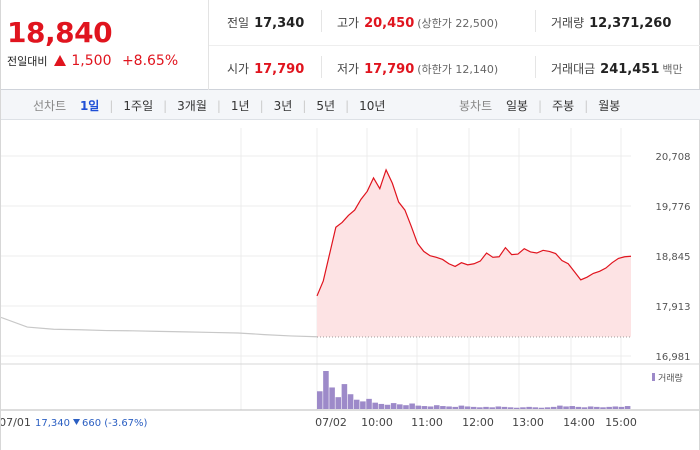 The height and width of the screenshot is (450, 700). What do you see at coordinates (150, 61) in the screenshot?
I see `change-percent: +8.65%` at bounding box center [150, 61].